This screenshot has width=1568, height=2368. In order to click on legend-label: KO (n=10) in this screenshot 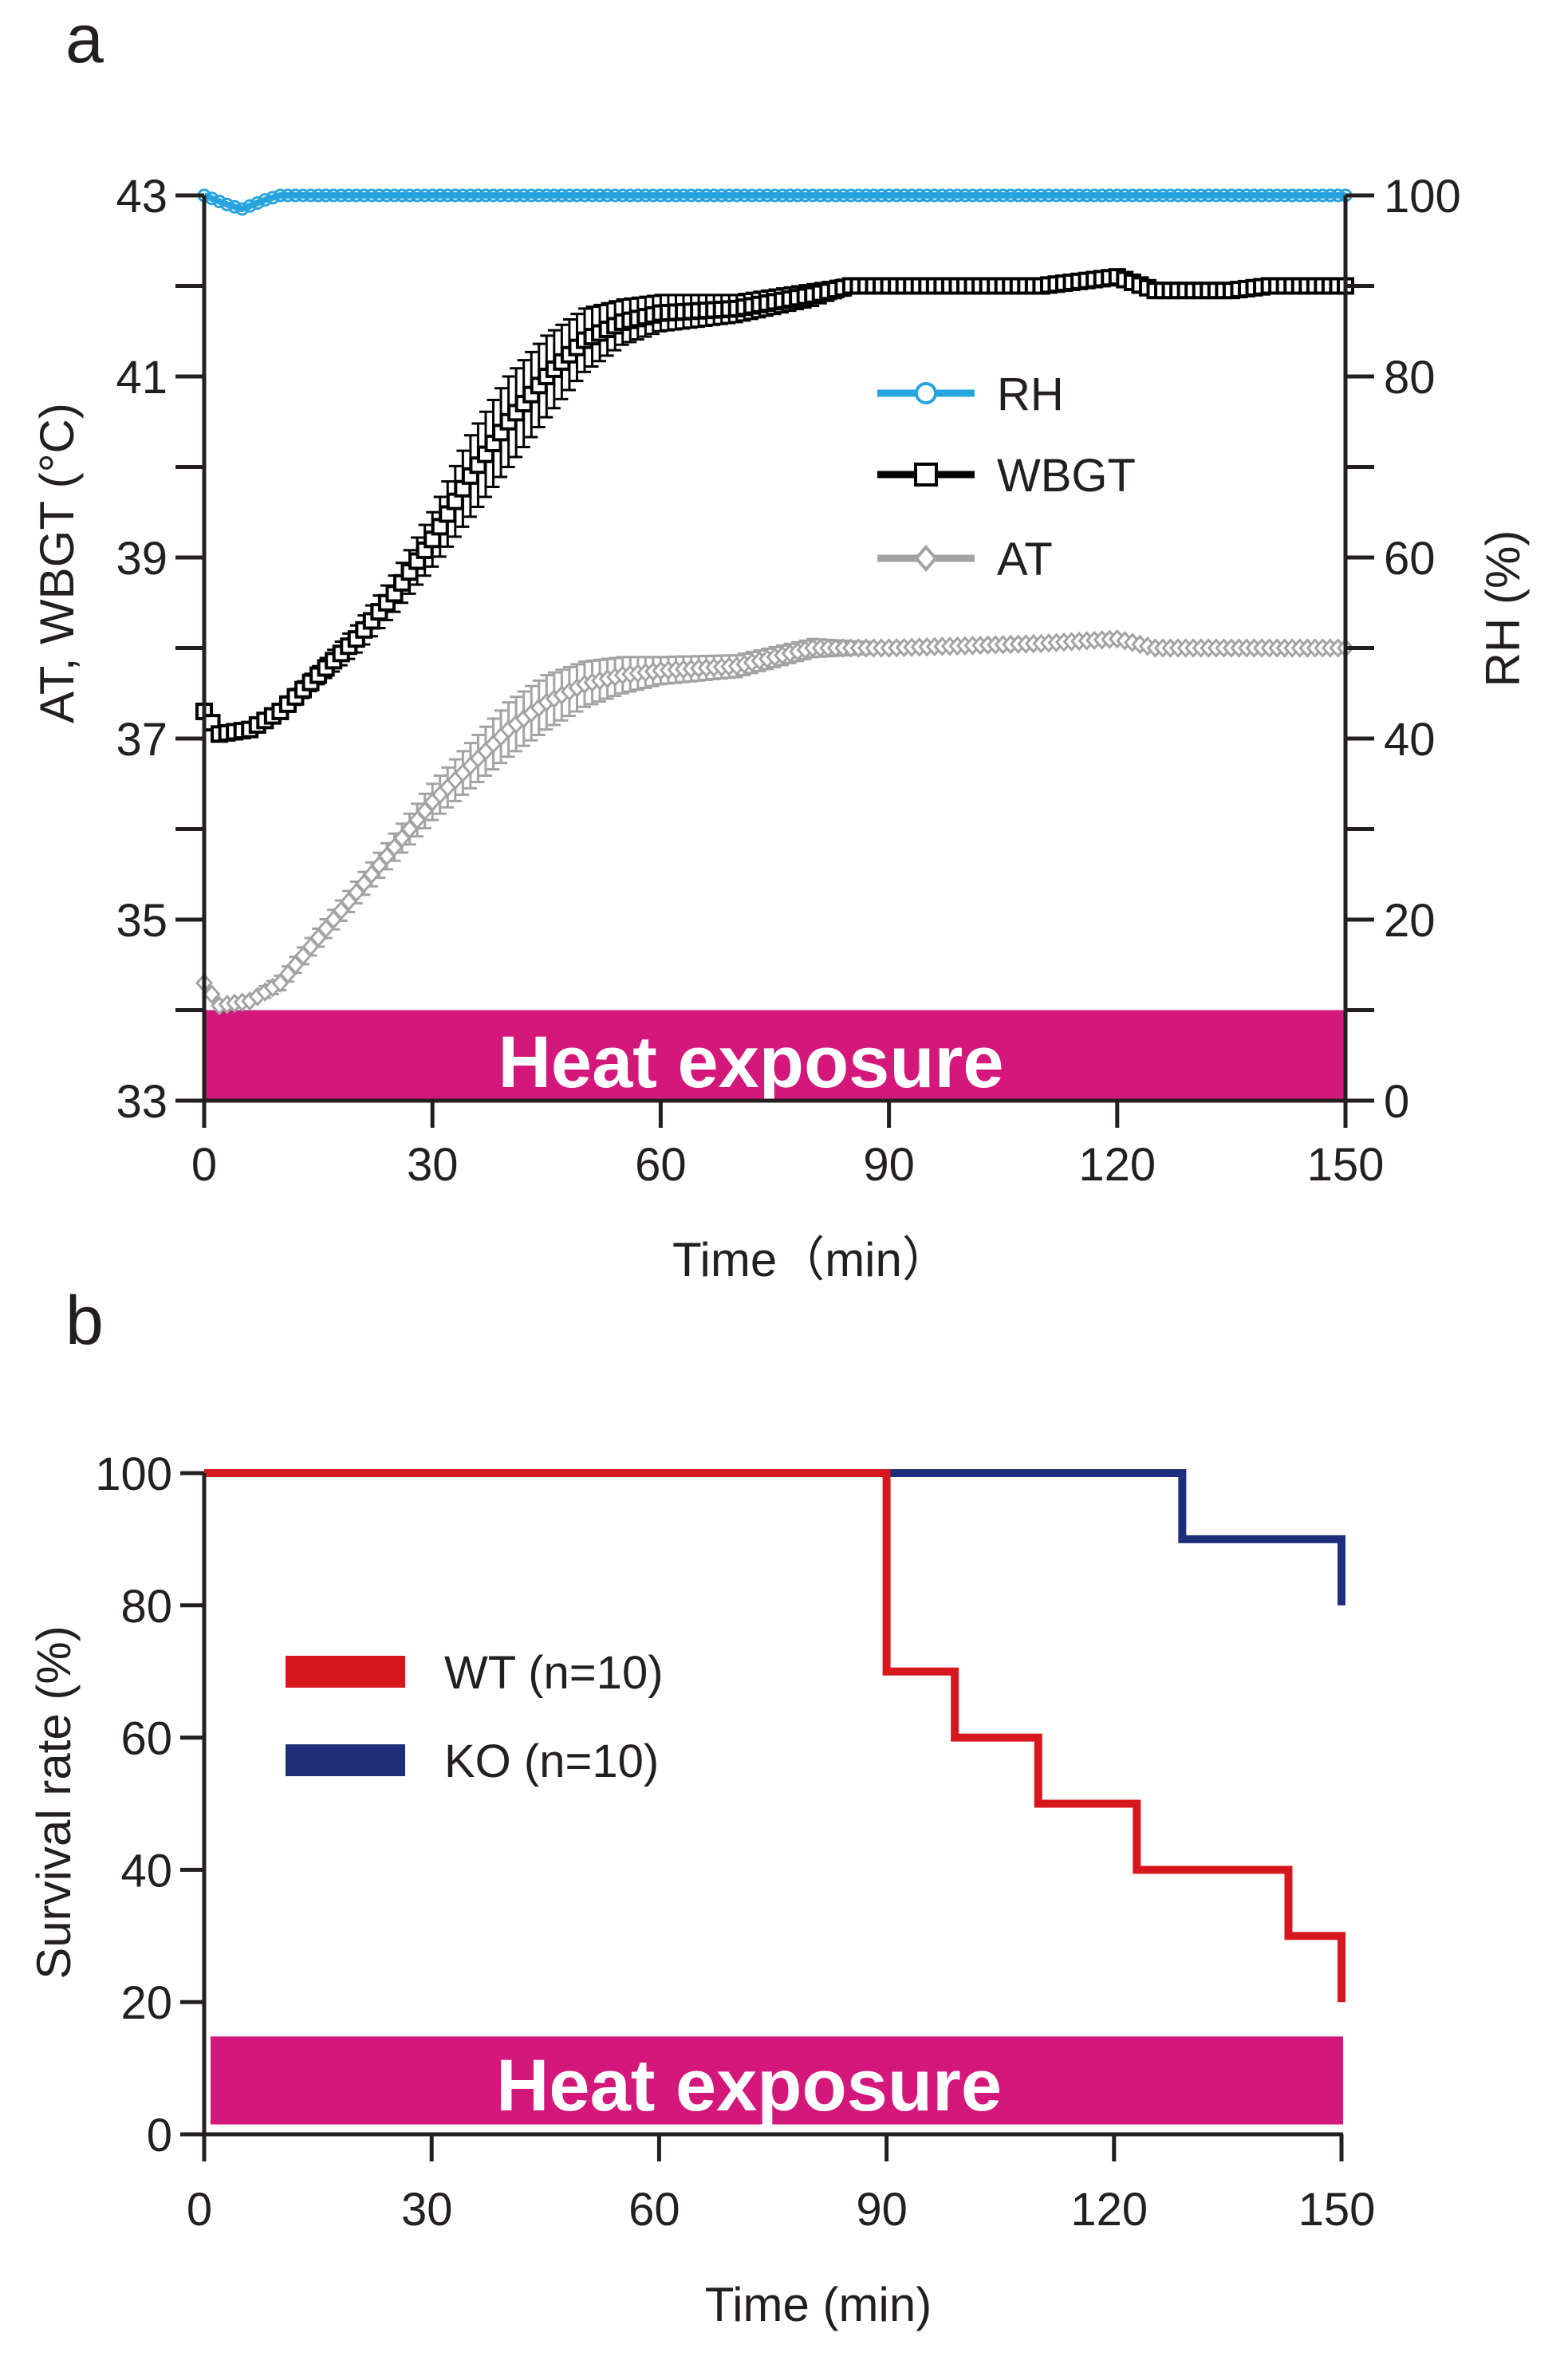, I will do `click(551, 1761)`.